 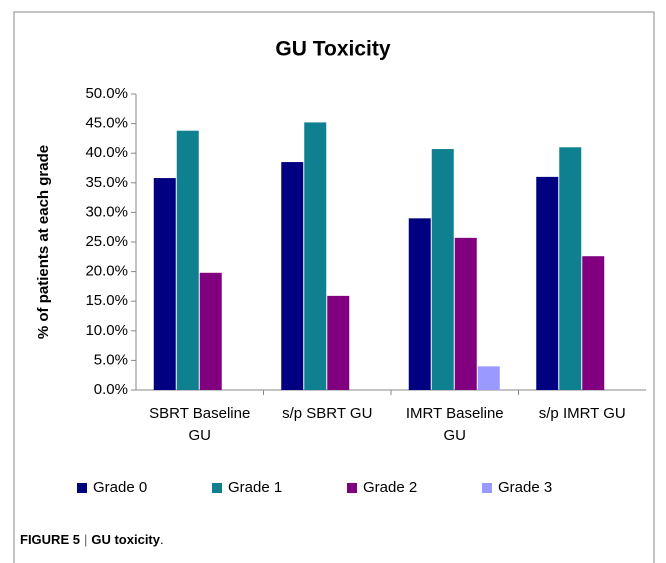 What do you see at coordinates (106, 330) in the screenshot?
I see `y-tick-label: 10.0%` at bounding box center [106, 330].